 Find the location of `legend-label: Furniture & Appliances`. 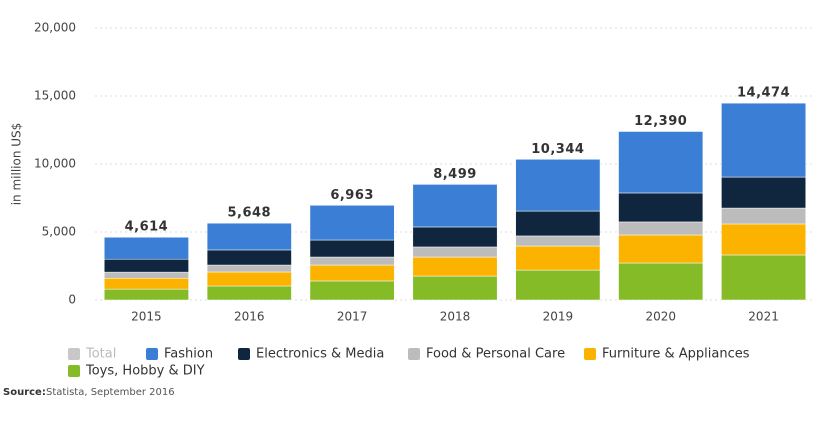

legend-label: Furniture & Appliances is located at coordinates (676, 354).